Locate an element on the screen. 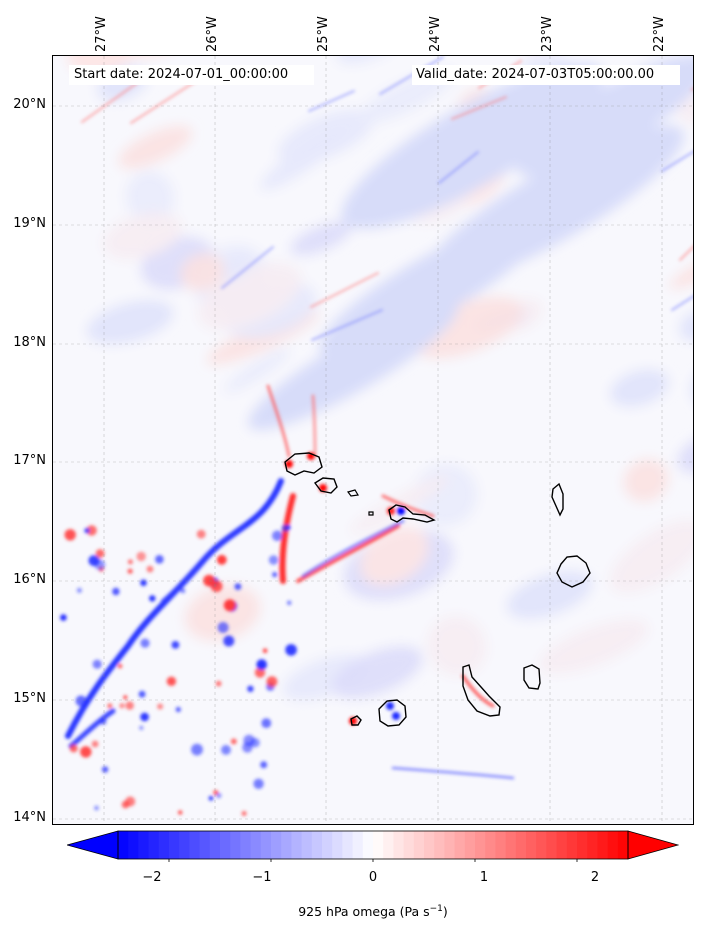 The image size is (703, 936). island-sal is located at coordinates (557, 499).